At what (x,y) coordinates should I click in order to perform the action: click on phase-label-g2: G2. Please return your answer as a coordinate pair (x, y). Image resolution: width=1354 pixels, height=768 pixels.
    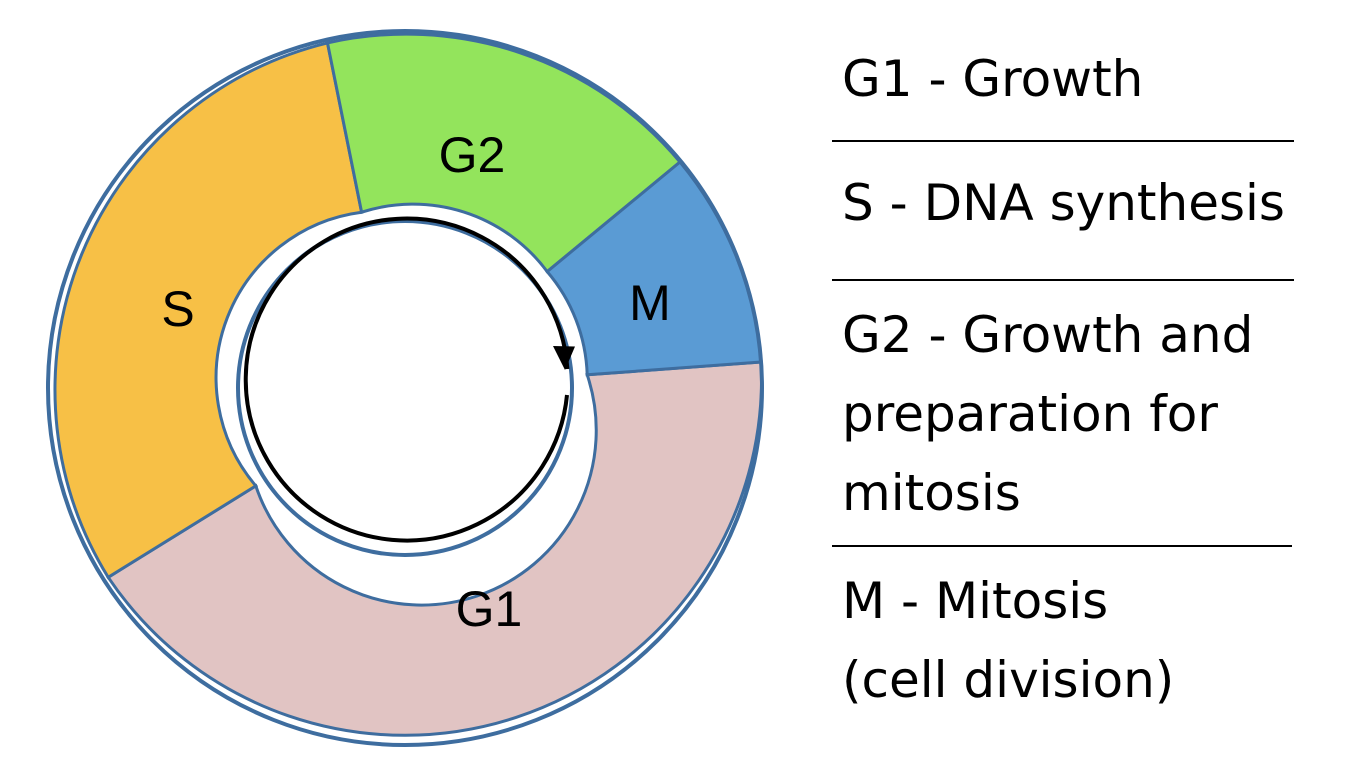
    Looking at the image, I should click on (472, 155).